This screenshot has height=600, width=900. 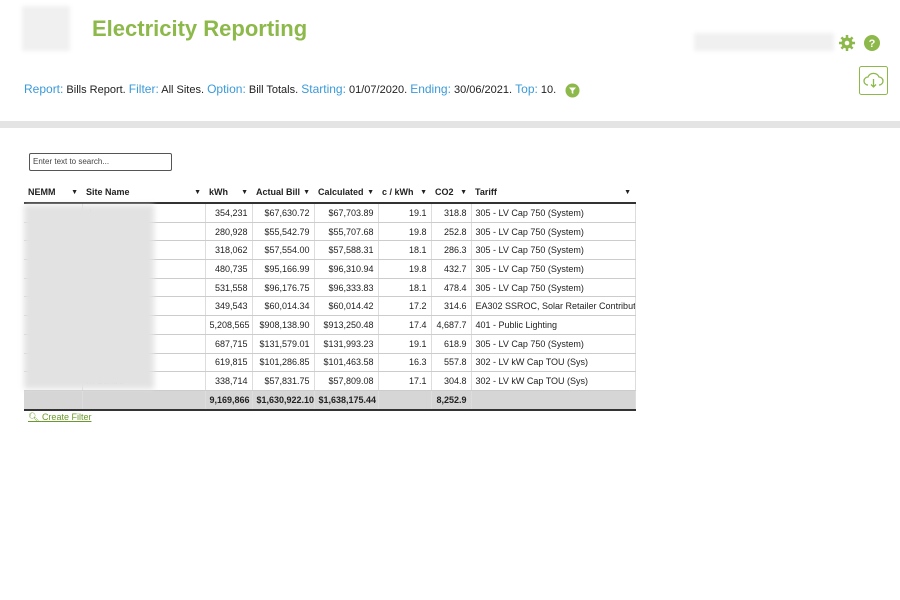 What do you see at coordinates (404, 193) in the screenshot?
I see `column-header: c / kWh ▼` at bounding box center [404, 193].